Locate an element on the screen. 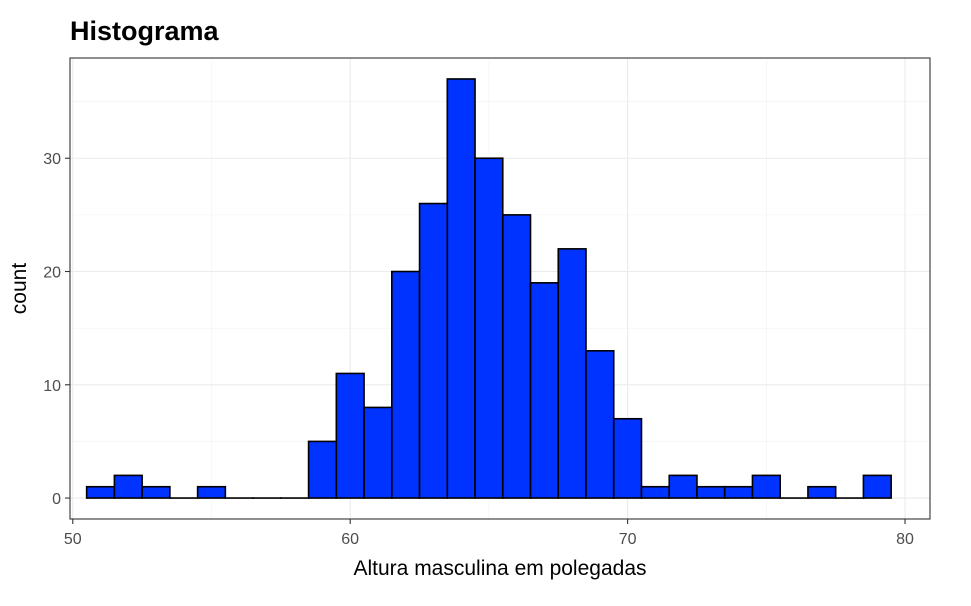 This screenshot has width=971, height=606. x-tick-label: 50 is located at coordinates (73, 539).